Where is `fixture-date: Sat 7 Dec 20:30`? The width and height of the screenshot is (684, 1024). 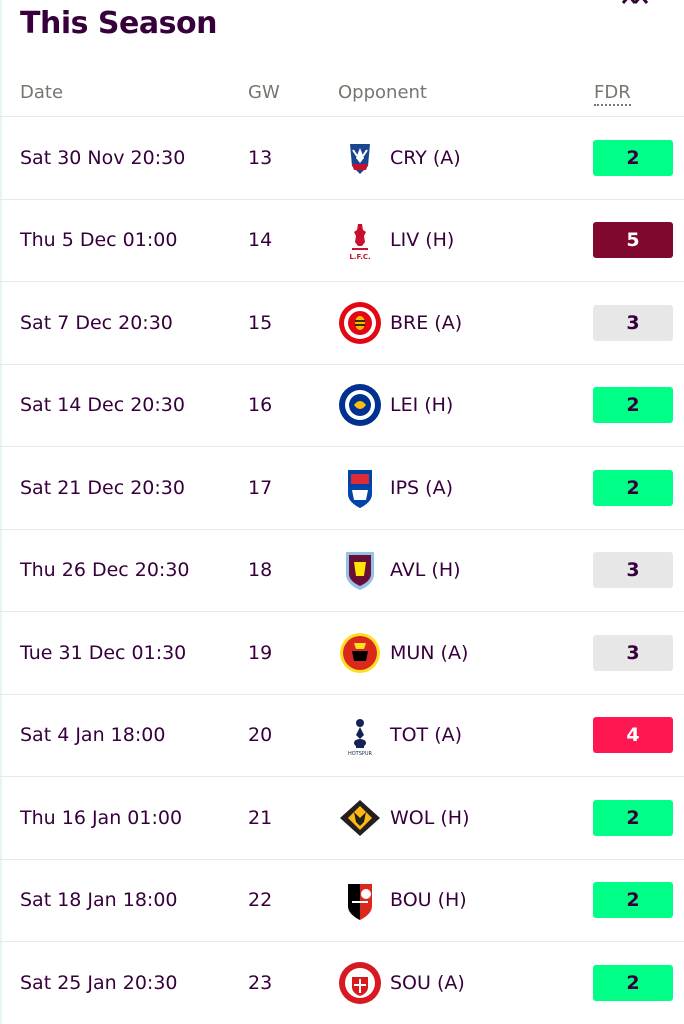 fixture-date: Sat 7 Dec 20:30 is located at coordinates (96, 322).